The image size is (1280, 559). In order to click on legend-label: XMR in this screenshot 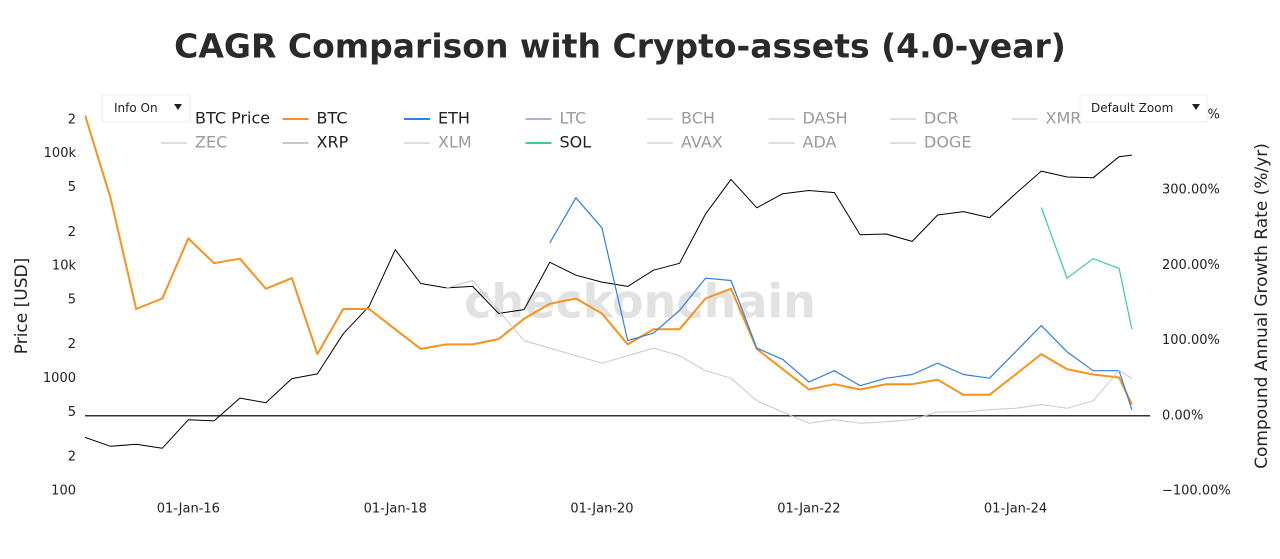, I will do `click(1064, 118)`.